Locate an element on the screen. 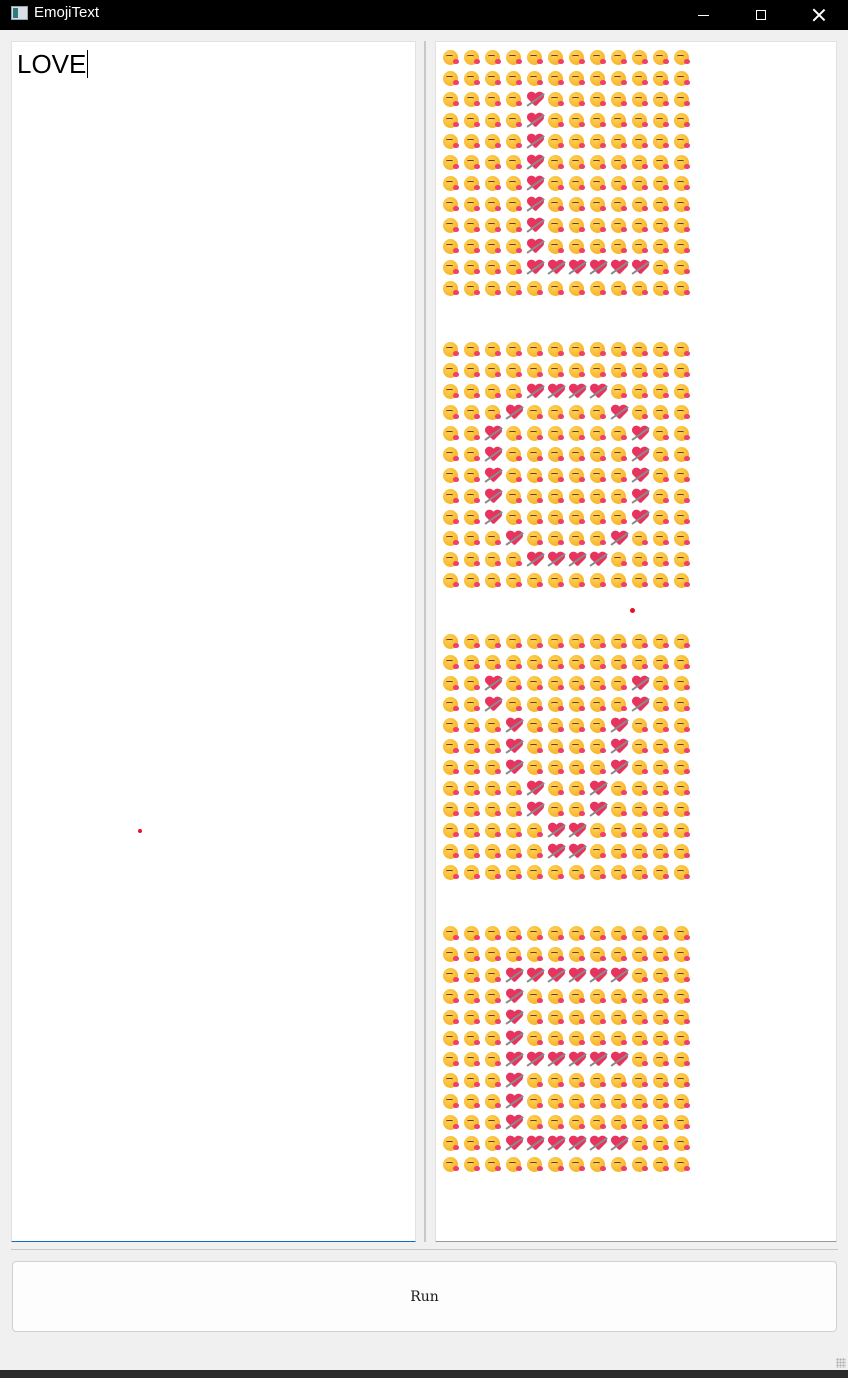  emoji-block-e is located at coordinates (567, 1049).